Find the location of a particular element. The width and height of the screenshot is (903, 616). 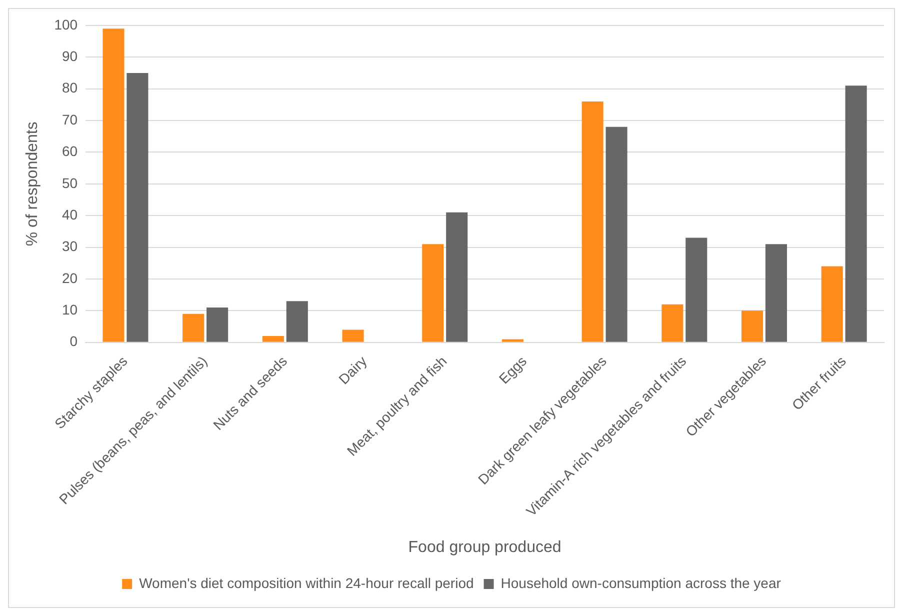

y-tick-label: 40 is located at coordinates (70, 214).